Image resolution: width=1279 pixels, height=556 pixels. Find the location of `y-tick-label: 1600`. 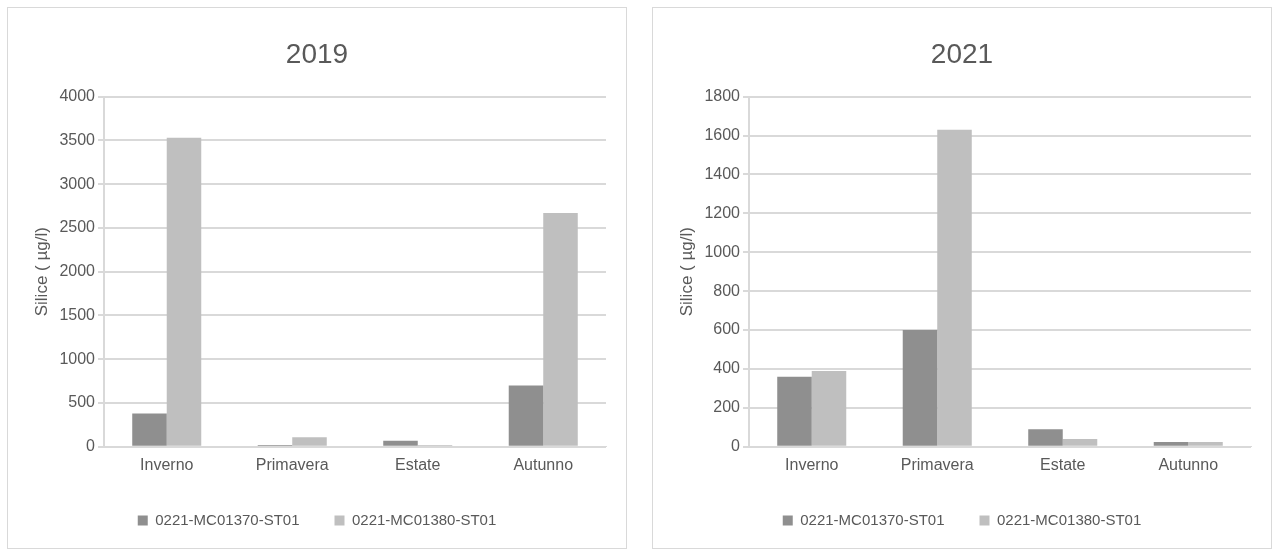

y-tick-label: 1600 is located at coordinates (722, 134).